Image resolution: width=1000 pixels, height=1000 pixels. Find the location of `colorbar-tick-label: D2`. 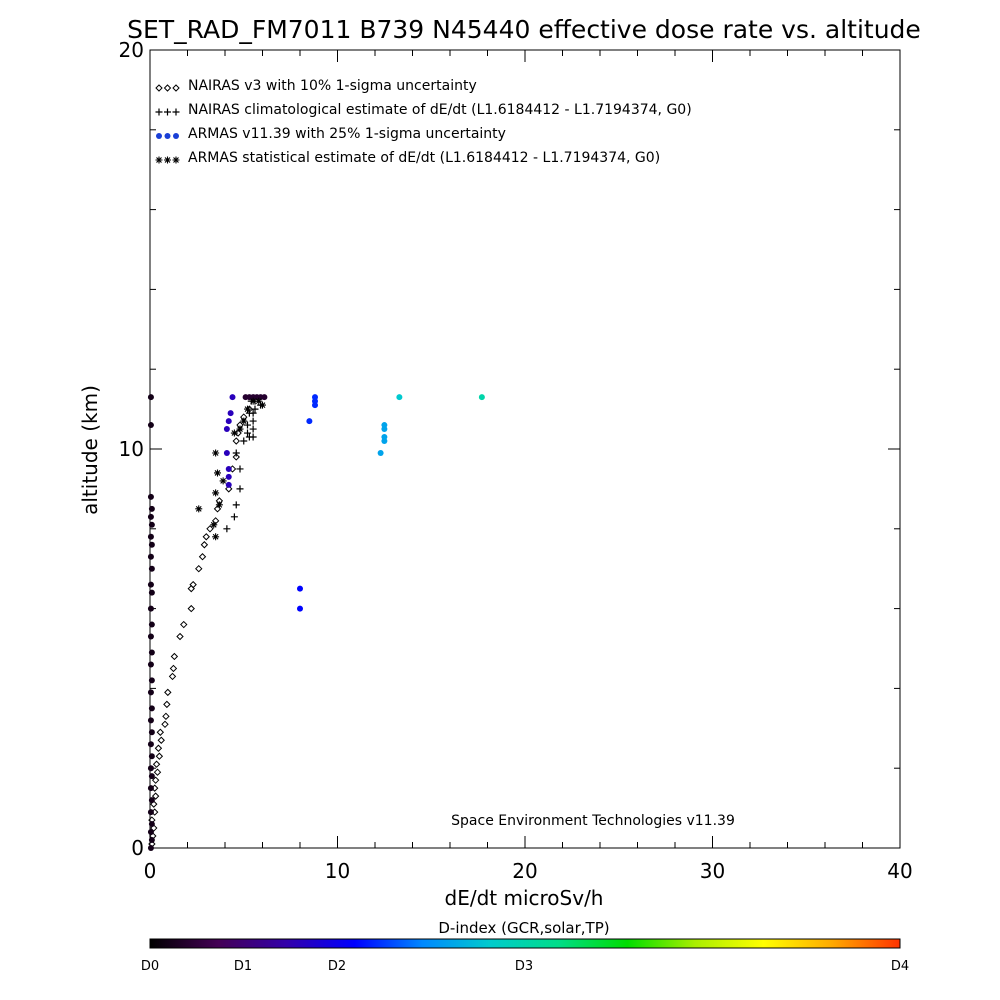

colorbar-tick-label: D2 is located at coordinates (337, 966).